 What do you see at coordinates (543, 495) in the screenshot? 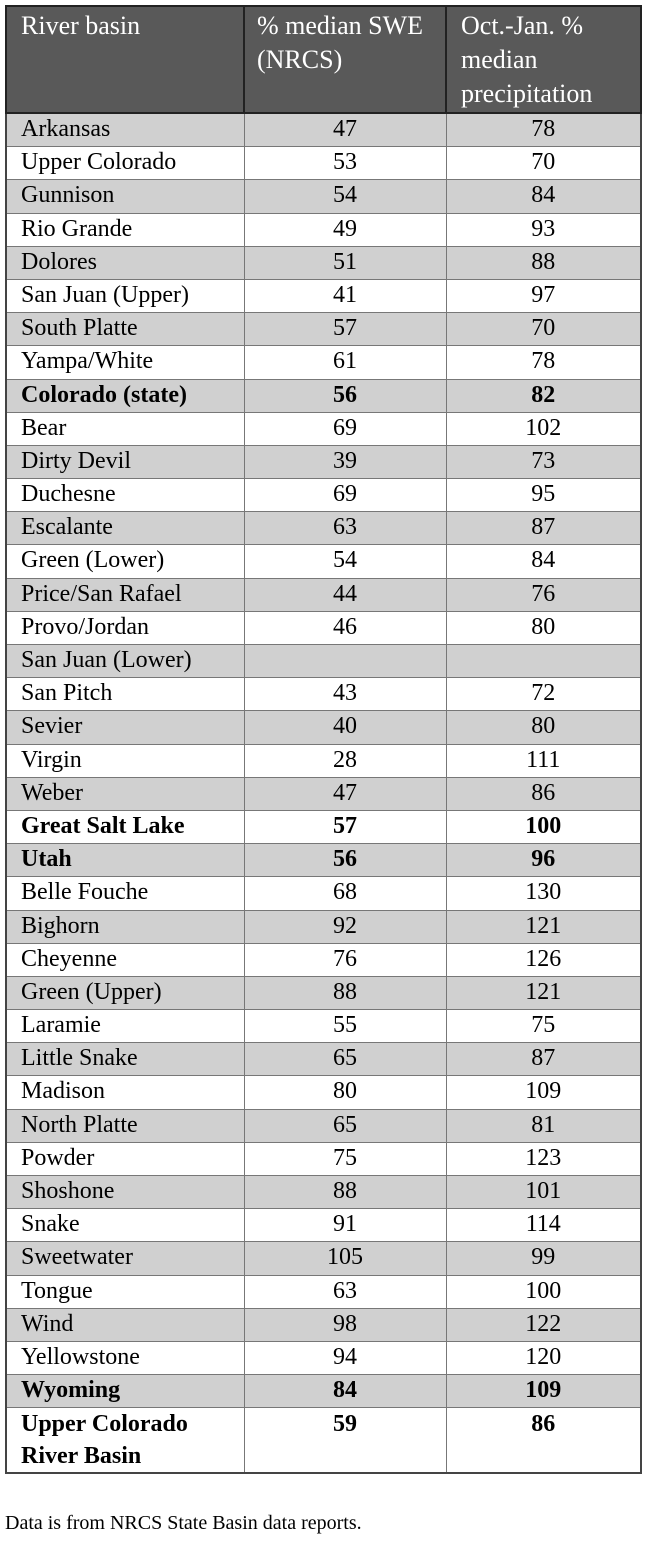
I see `precip-cell: 95` at bounding box center [543, 495].